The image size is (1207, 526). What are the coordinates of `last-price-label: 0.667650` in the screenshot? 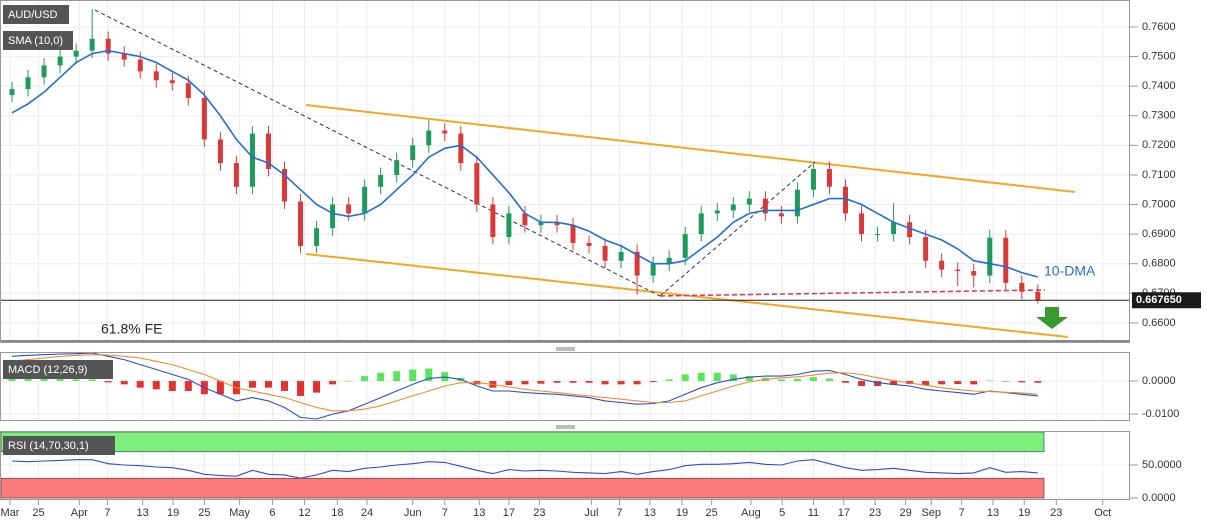 It's located at (1159, 300).